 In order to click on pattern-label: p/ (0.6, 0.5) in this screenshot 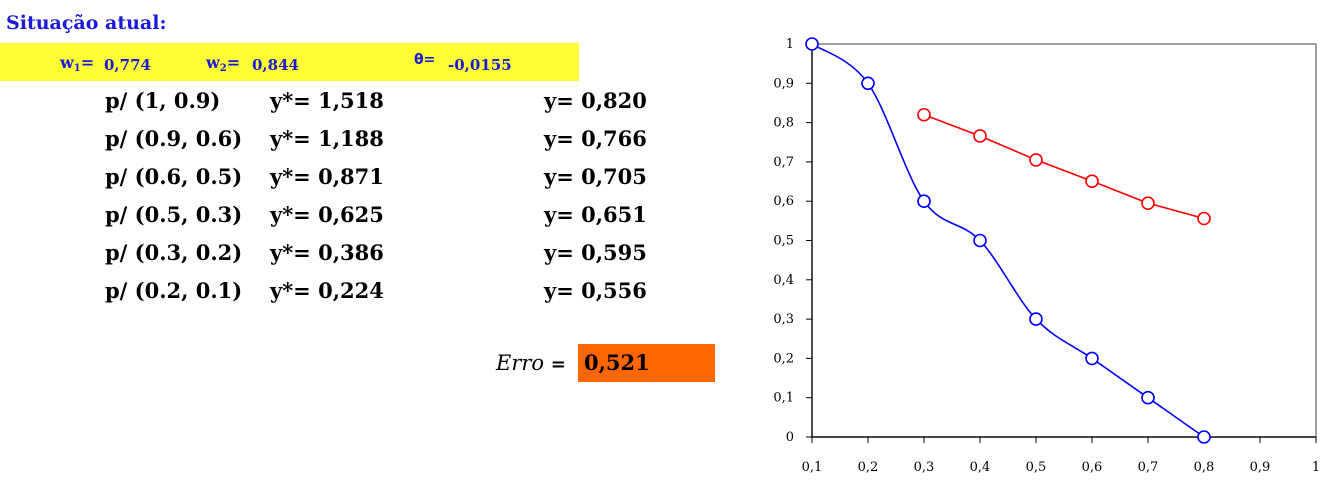, I will do `click(174, 176)`.